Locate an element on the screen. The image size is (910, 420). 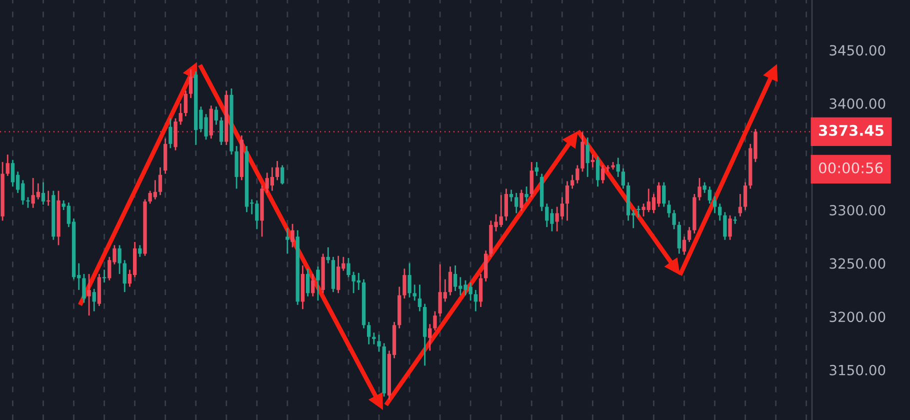
y-tick-label: 3450.00 is located at coordinates (858, 50).